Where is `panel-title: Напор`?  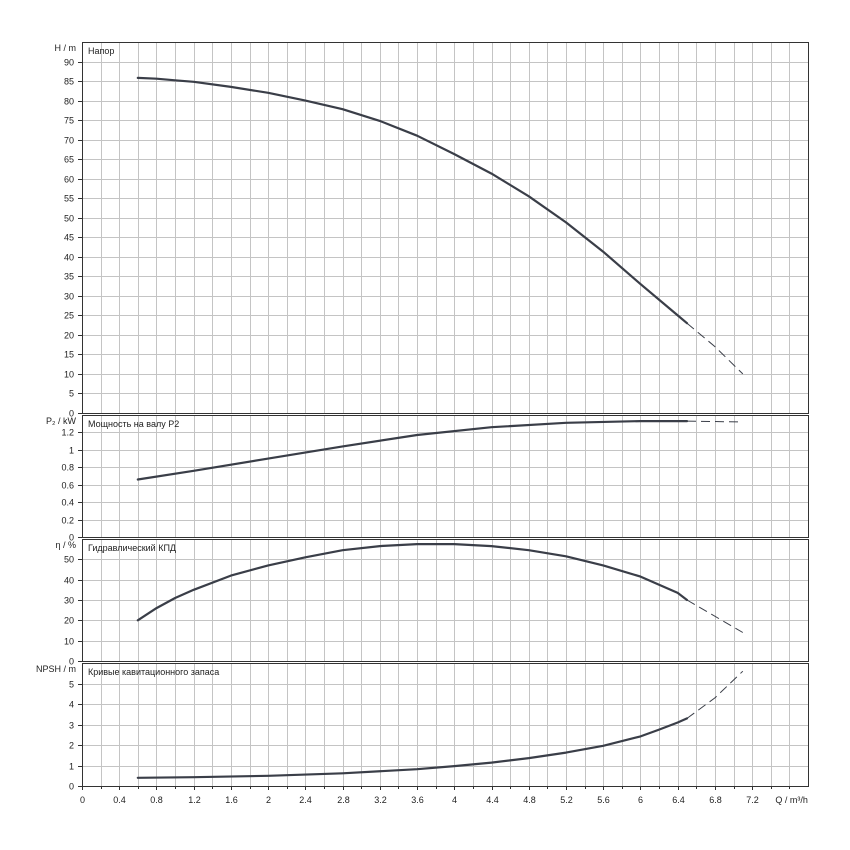 panel-title: Напор is located at coordinates (101, 51).